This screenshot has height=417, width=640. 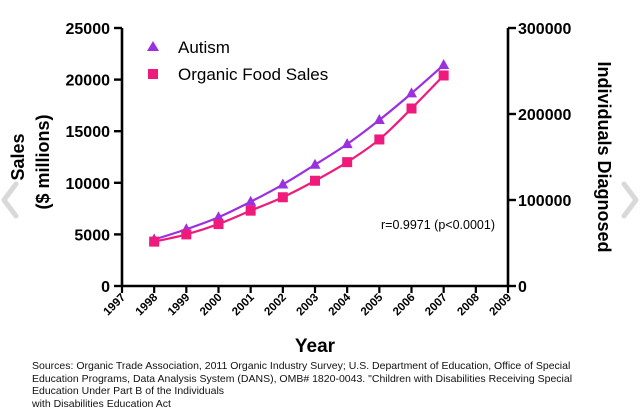 What do you see at coordinates (147, 304) in the screenshot?
I see `x-tick-label: 1998` at bounding box center [147, 304].